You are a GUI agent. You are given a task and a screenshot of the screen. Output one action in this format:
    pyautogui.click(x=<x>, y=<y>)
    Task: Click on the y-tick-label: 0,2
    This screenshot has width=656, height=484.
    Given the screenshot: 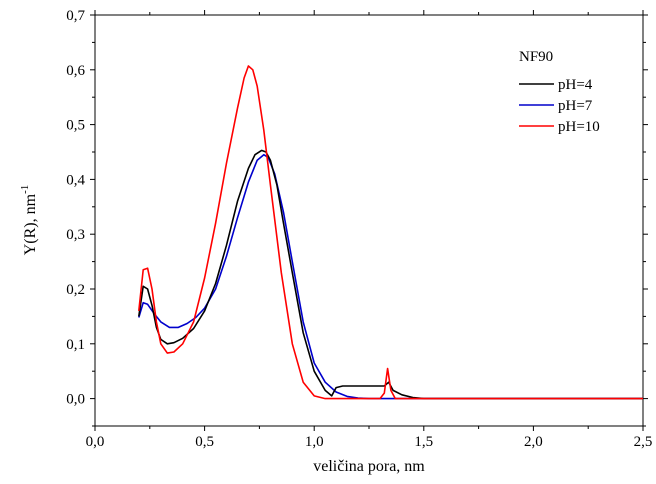 What is the action you would take?
    pyautogui.click(x=75, y=290)
    